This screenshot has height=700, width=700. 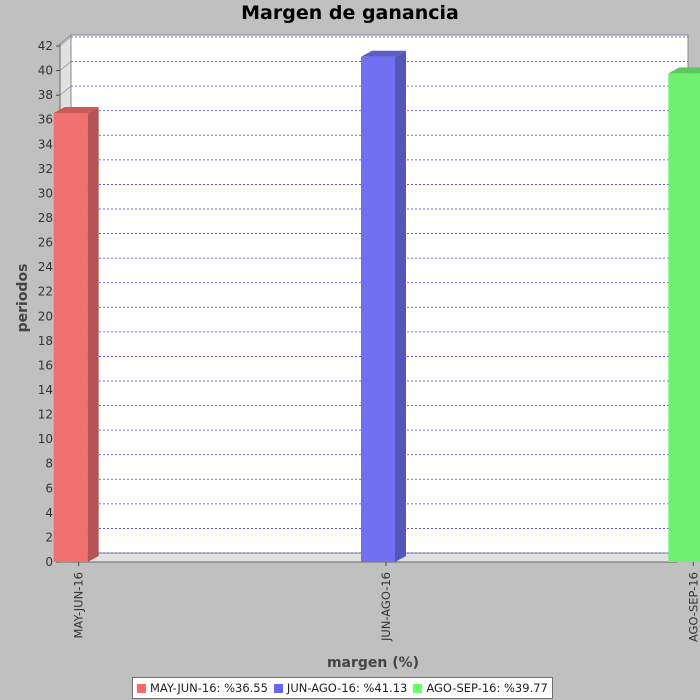 What do you see at coordinates (45, 169) in the screenshot?
I see `y-tick-label: 32` at bounding box center [45, 169].